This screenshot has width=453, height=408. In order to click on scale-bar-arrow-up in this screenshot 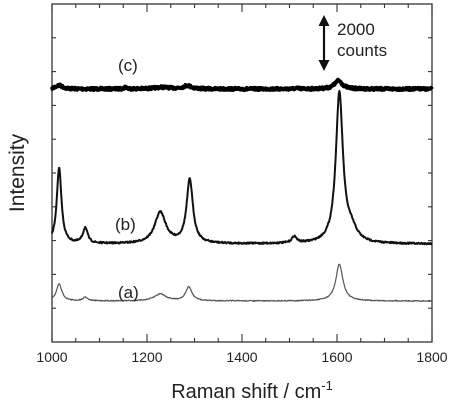, I will do `click(324, 20)`.